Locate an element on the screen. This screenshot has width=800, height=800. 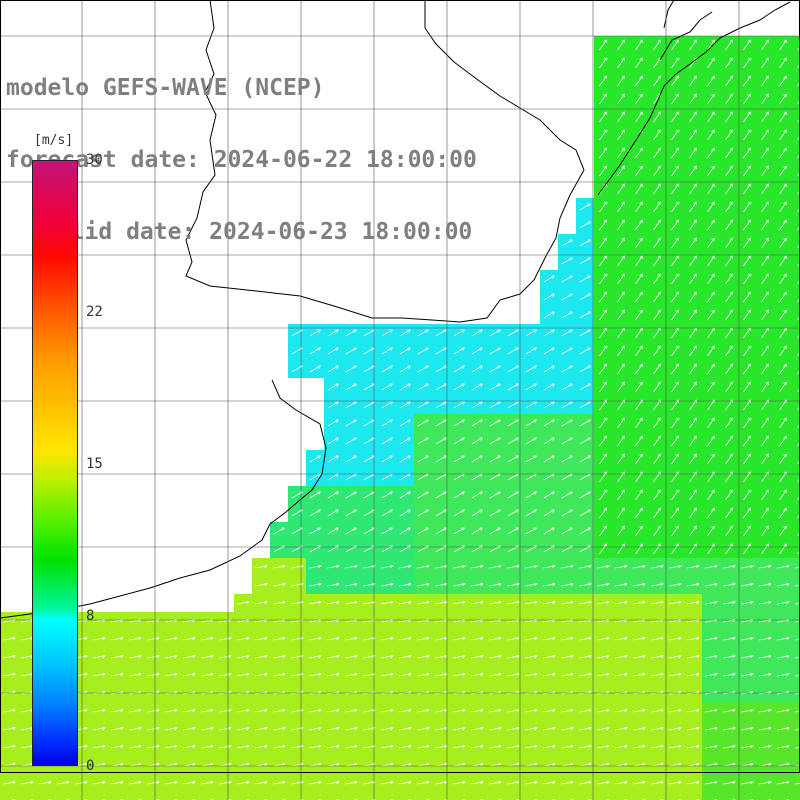
colorbar is located at coordinates (55, 463).